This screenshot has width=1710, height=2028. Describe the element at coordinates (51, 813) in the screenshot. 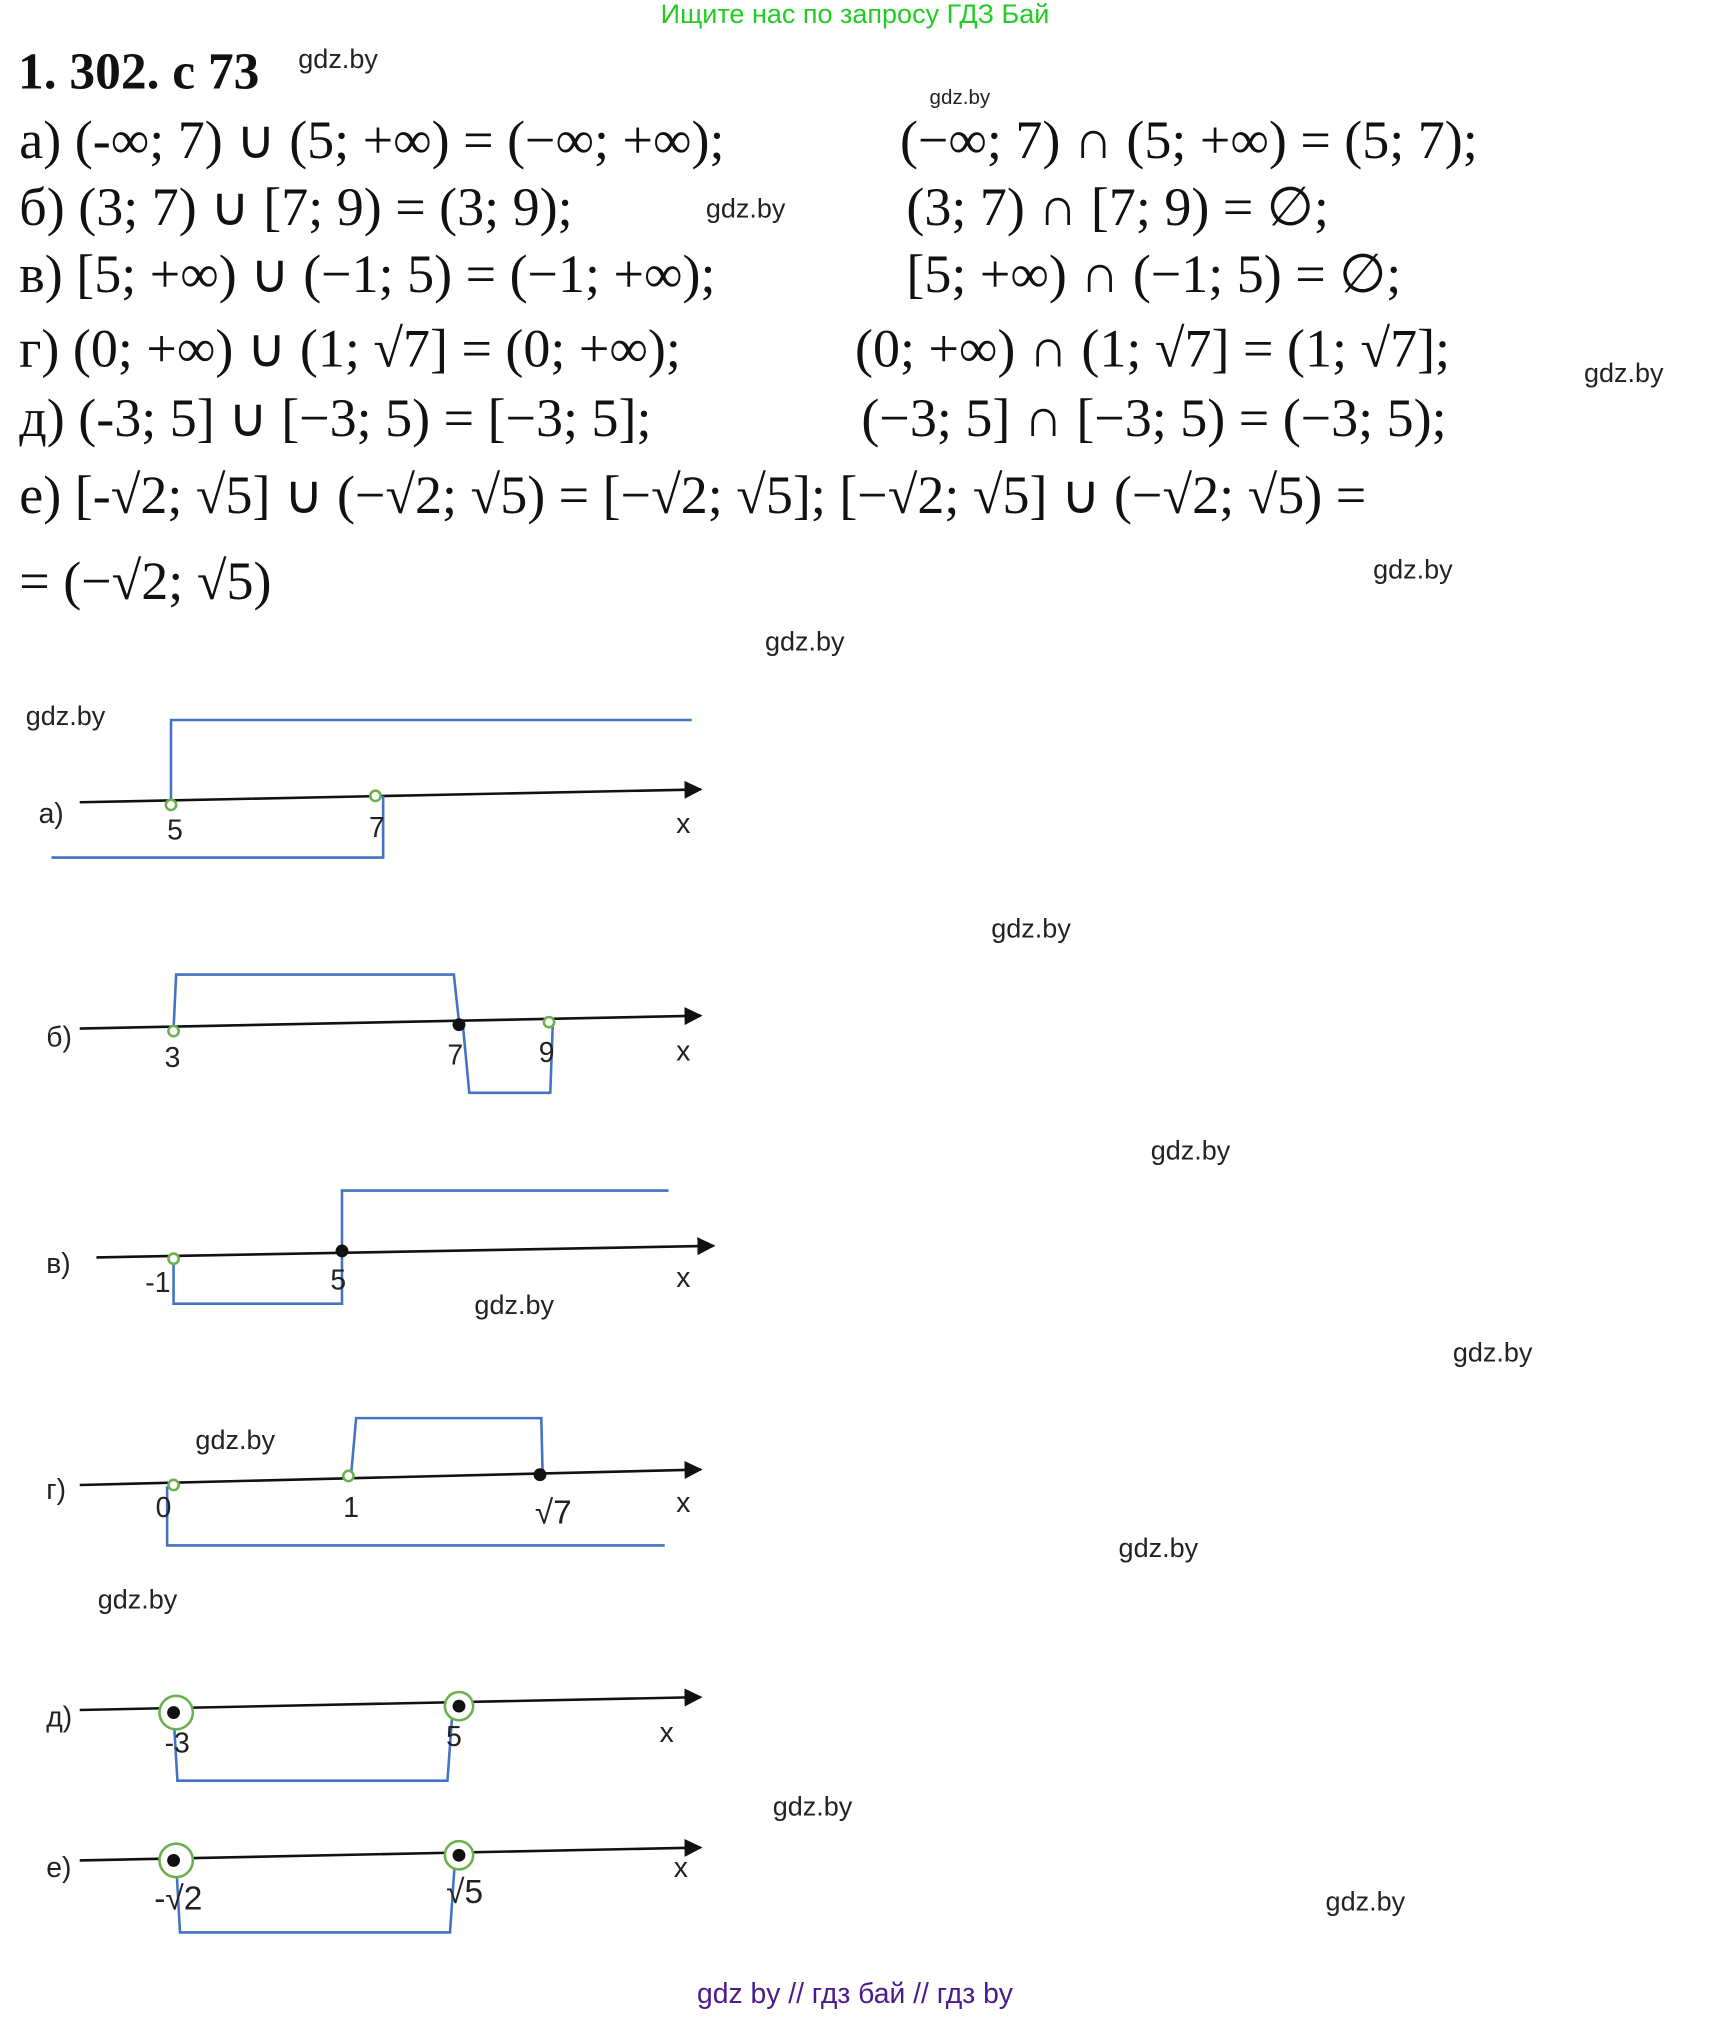

I see `diagram-label: а)` at that location.